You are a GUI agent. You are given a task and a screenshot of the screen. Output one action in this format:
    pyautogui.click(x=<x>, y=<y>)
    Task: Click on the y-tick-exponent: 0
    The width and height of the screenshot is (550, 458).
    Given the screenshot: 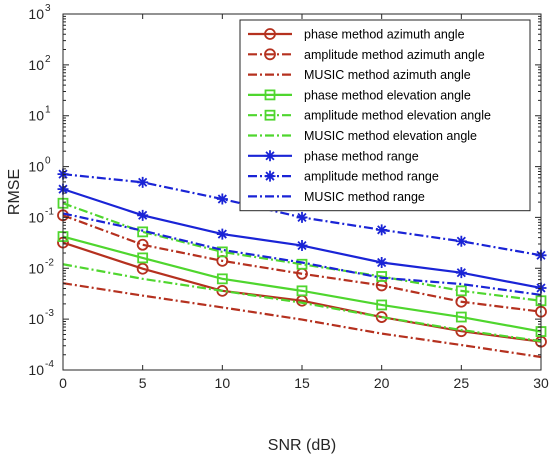 What is the action you would take?
    pyautogui.click(x=48, y=161)
    